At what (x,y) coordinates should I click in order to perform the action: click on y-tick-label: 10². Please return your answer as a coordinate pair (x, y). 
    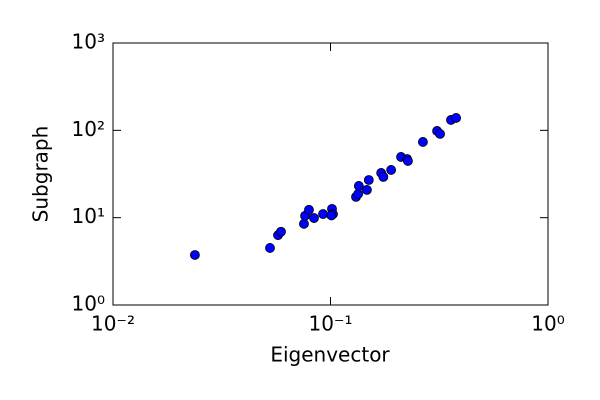
    Looking at the image, I should click on (88, 129).